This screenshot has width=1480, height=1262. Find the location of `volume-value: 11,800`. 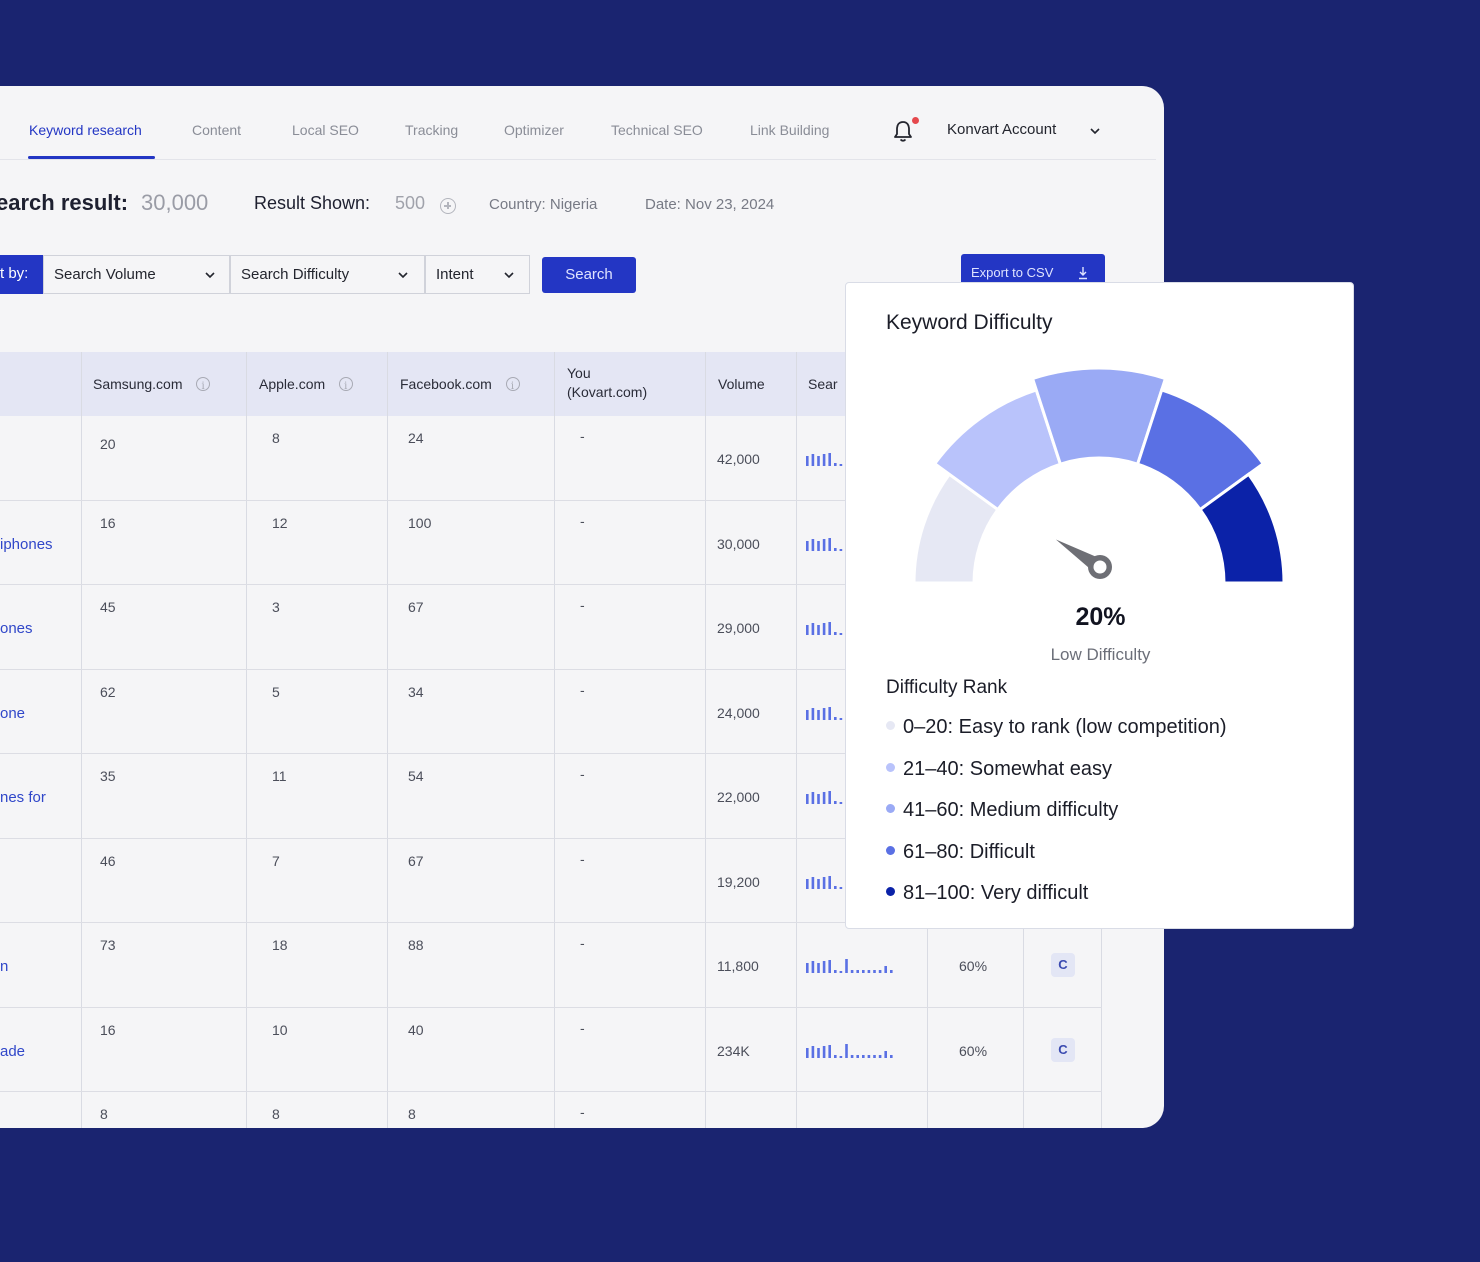

volume-value: 11,800 is located at coordinates (738, 966).